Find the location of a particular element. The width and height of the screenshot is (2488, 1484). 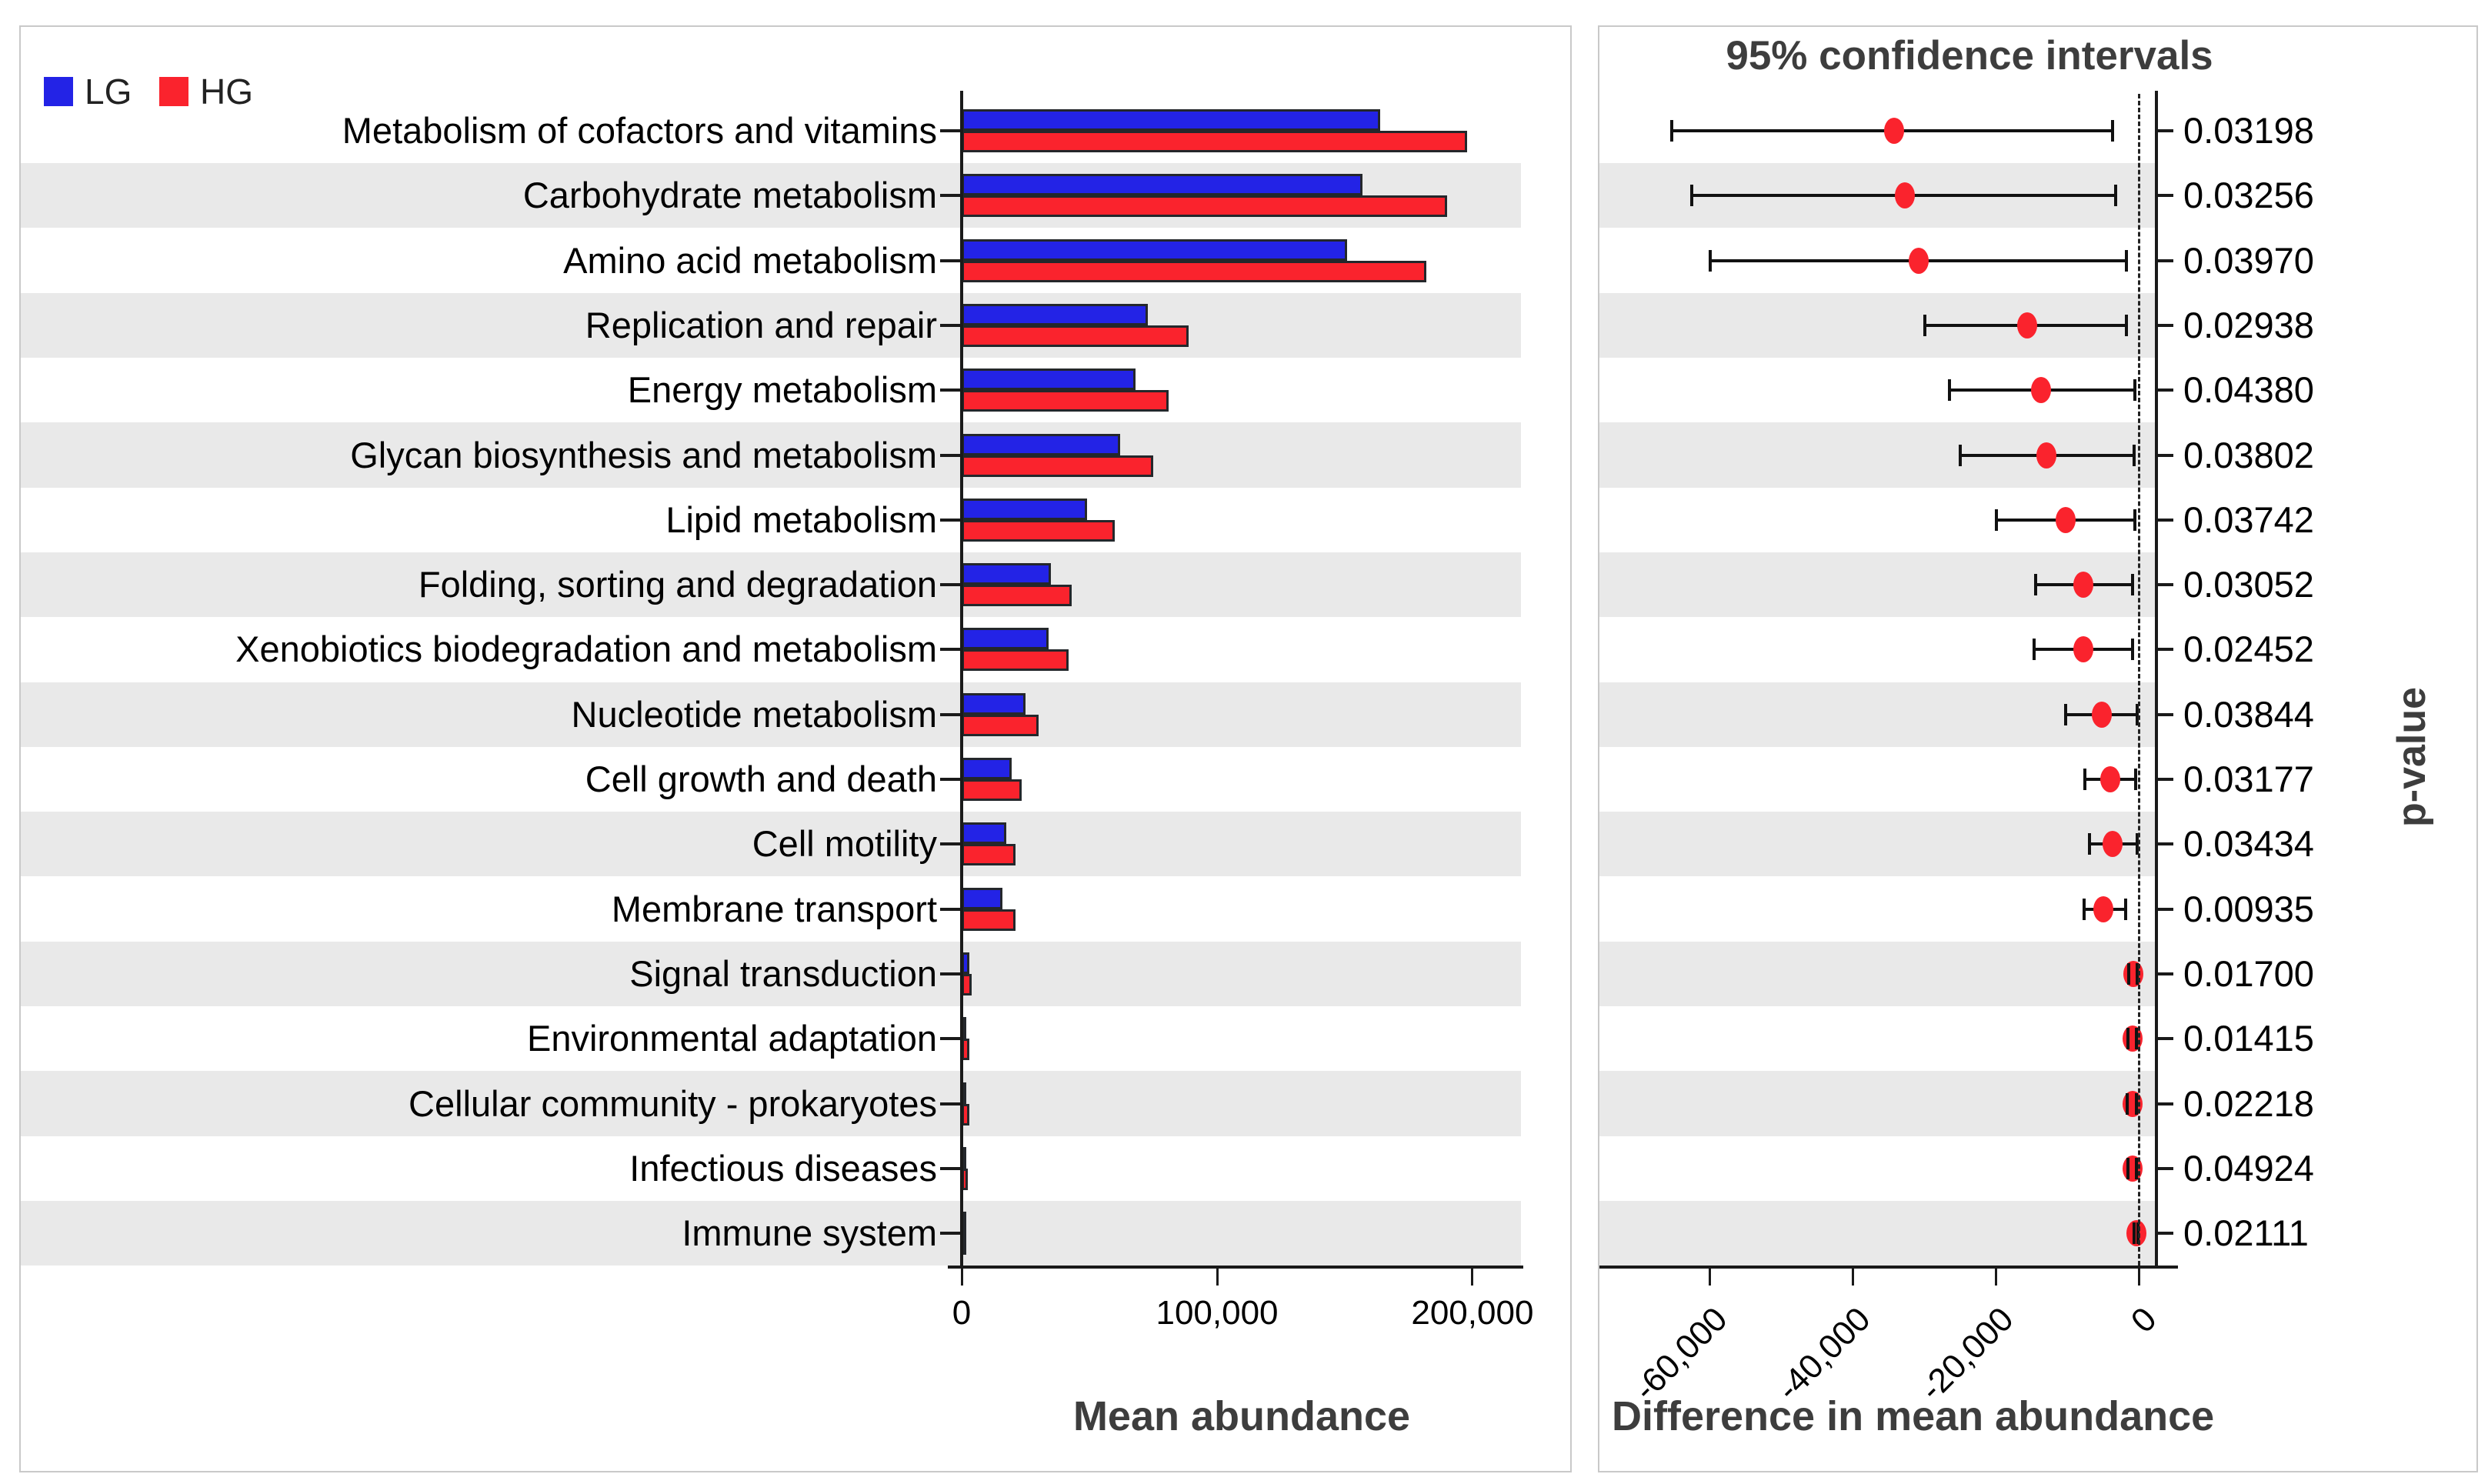

left-x-tick-label: 100,000 is located at coordinates (1217, 1313).